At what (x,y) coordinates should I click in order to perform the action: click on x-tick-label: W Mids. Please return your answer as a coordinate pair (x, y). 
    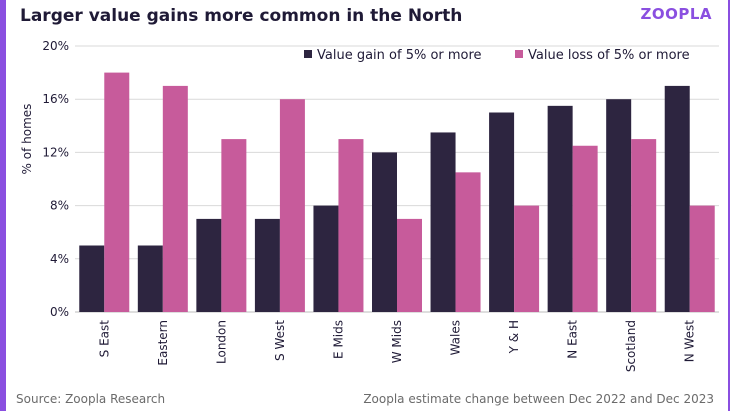
    Looking at the image, I should click on (397, 341).